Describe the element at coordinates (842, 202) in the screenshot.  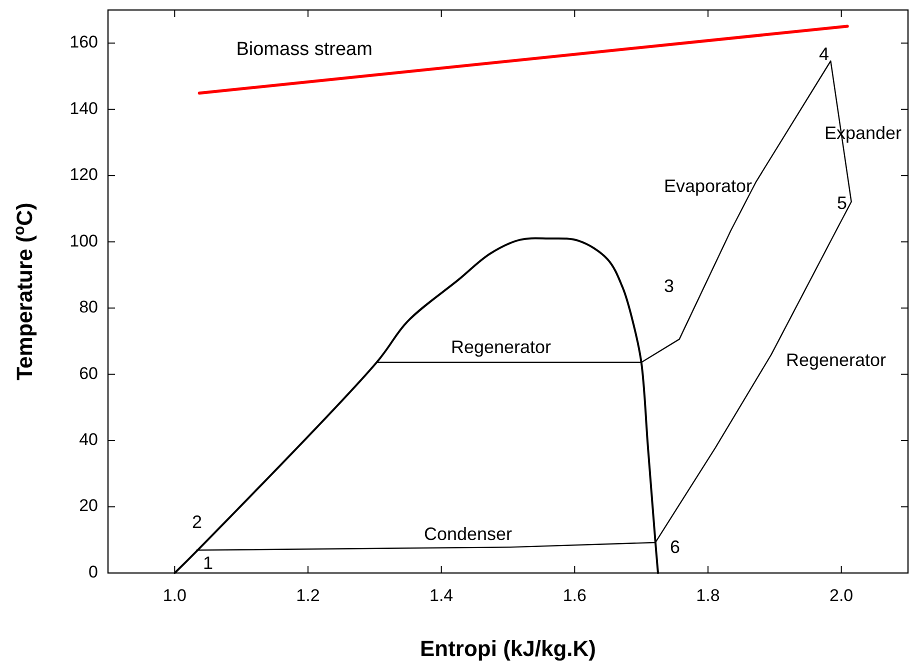
I see `annotation: 5` at that location.